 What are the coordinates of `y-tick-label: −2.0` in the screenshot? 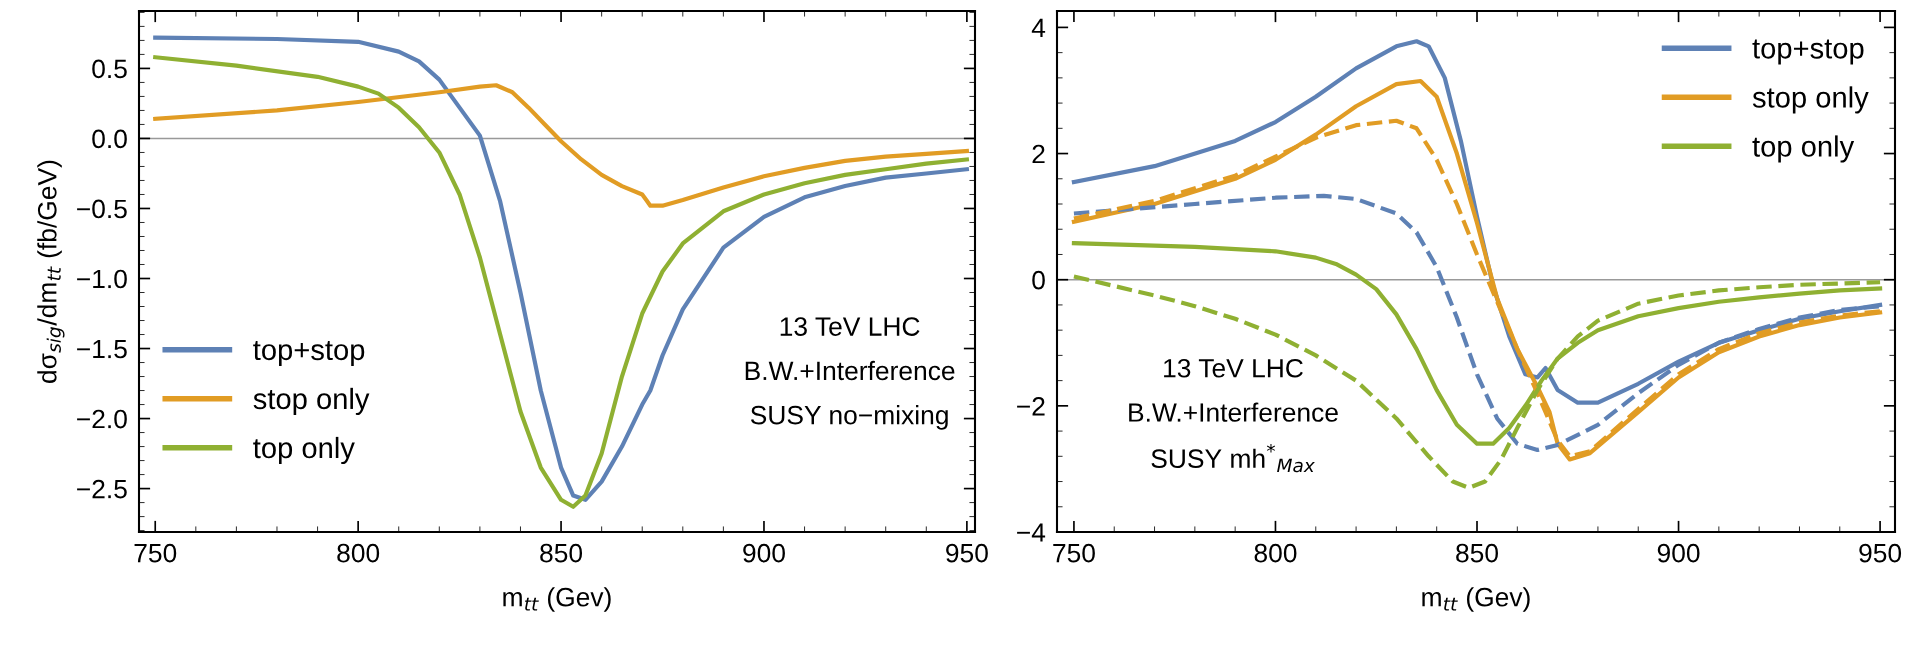 It's located at (102, 419).